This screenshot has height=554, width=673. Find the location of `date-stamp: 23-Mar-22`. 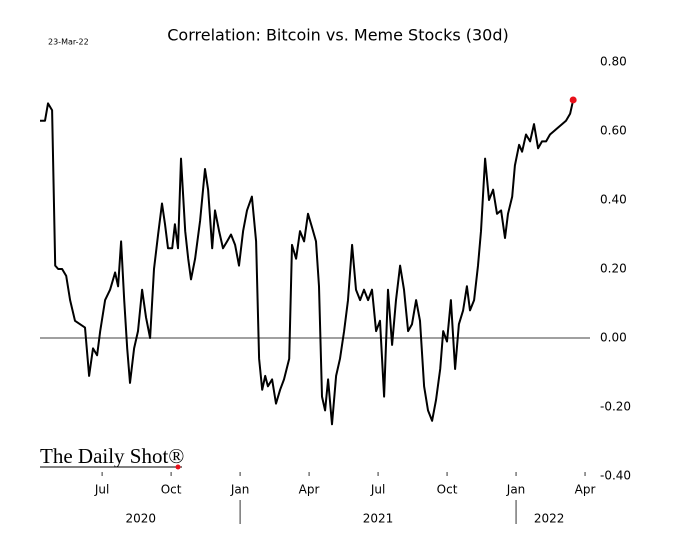

date-stamp: 23-Mar-22 is located at coordinates (68, 42).